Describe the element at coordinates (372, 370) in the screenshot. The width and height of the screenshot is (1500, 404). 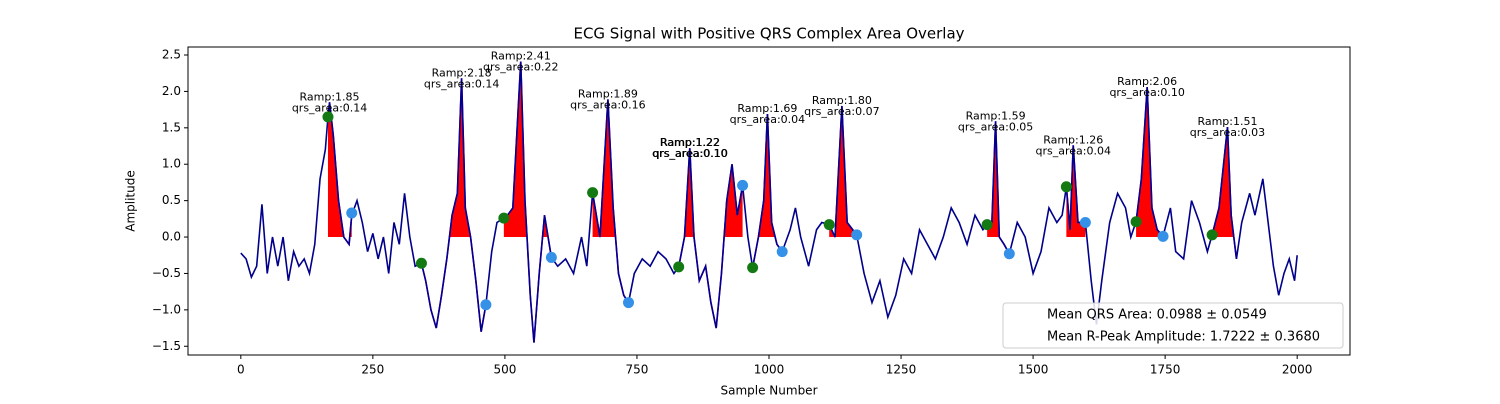
I see `x-tick-label: 250` at that location.